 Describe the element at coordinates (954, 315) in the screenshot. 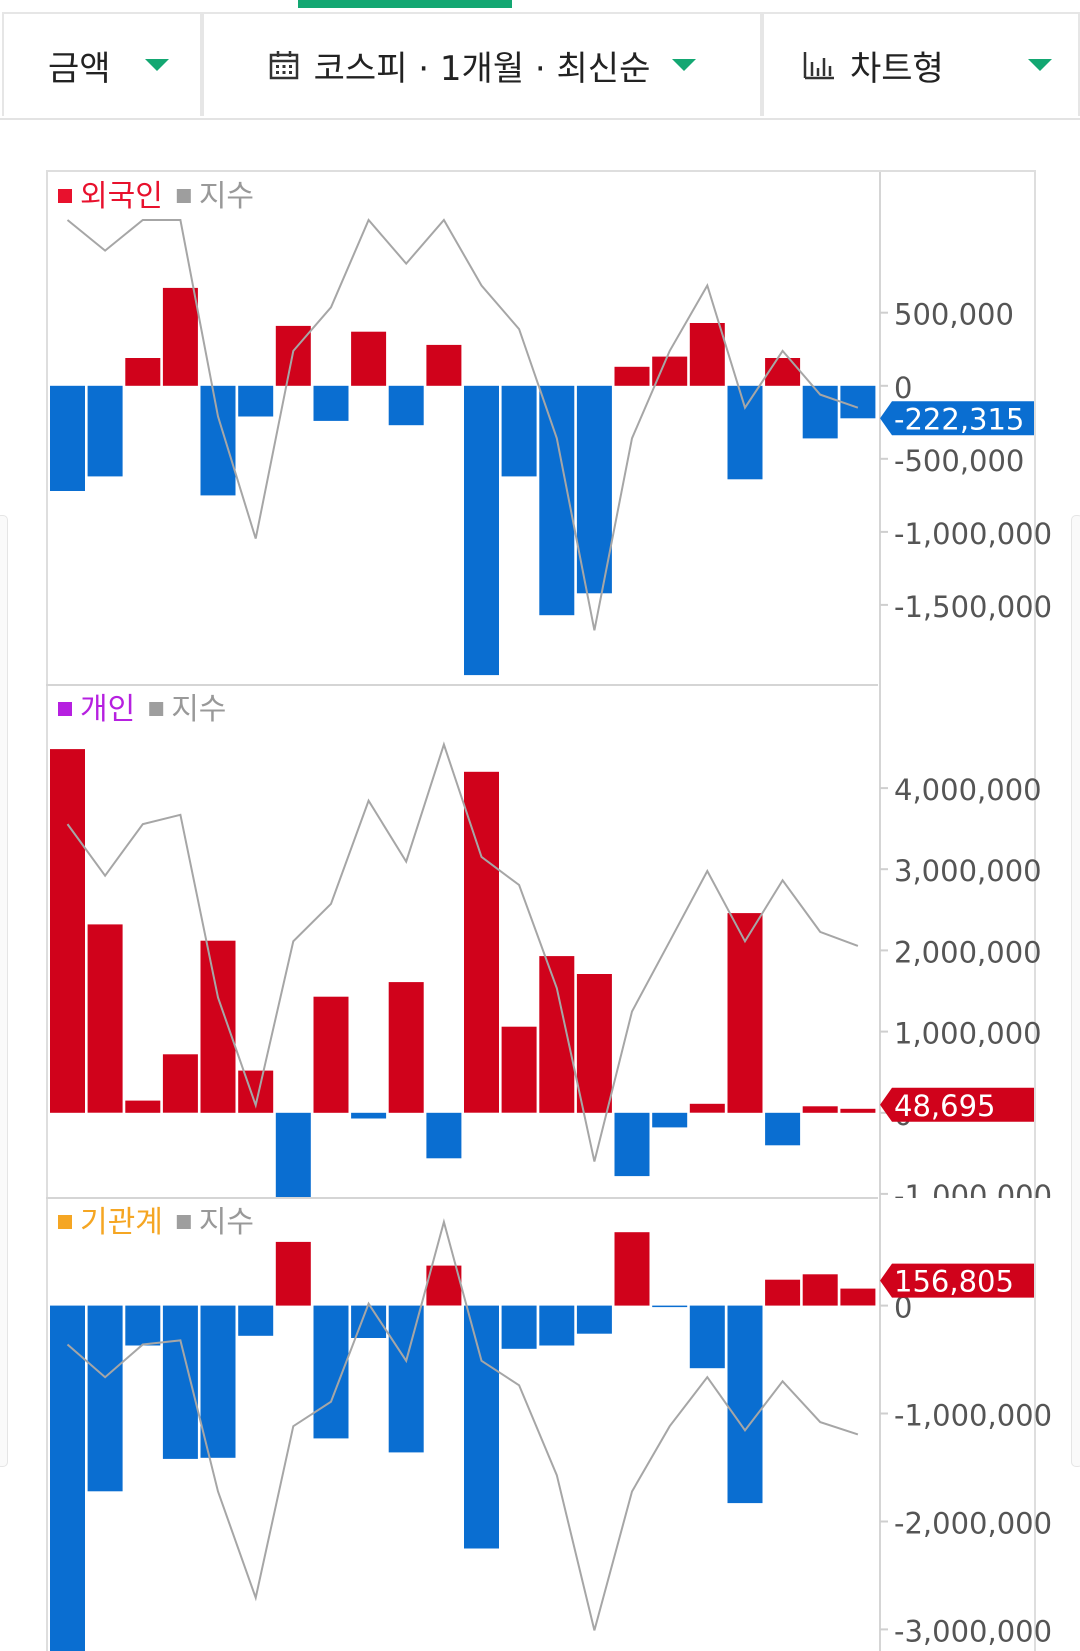

I see `y-tick-label: 500,000` at that location.